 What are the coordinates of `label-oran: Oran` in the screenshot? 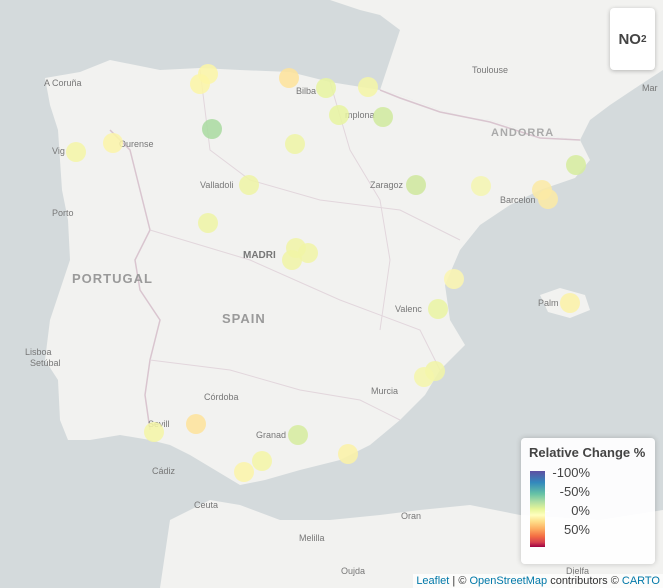 It's located at (411, 516).